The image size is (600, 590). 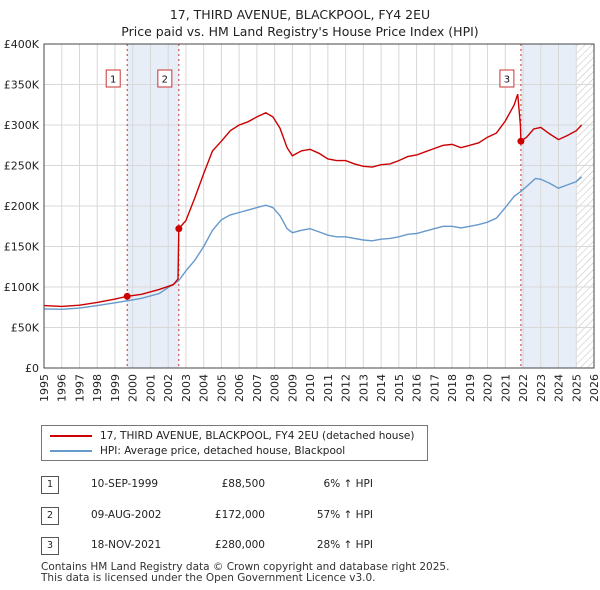 What do you see at coordinates (115, 388) in the screenshot?
I see `x-tick-label: 1999` at bounding box center [115, 388].